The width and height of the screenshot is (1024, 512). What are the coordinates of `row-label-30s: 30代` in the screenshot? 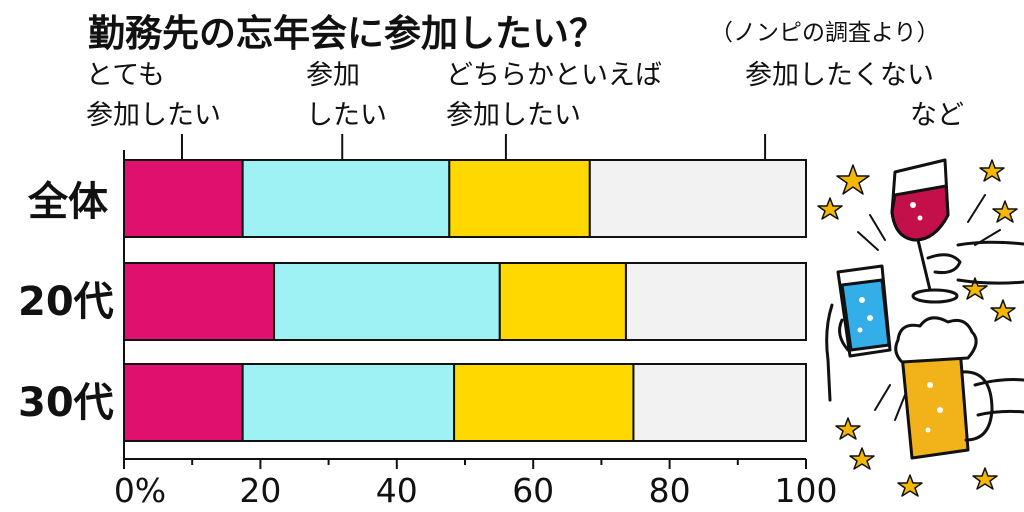 It's located at (66, 403).